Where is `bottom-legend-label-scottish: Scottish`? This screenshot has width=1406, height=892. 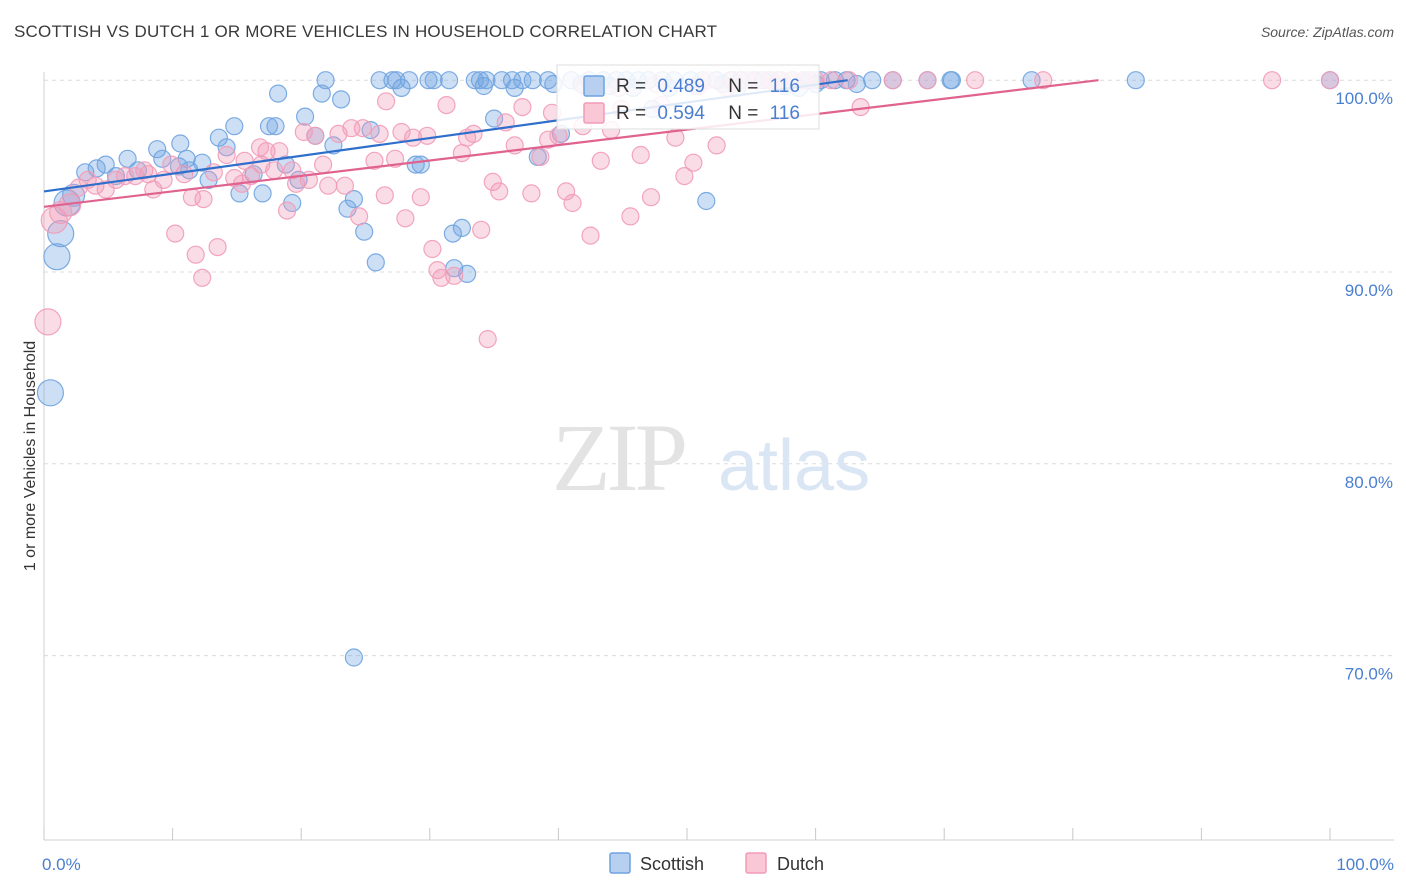 bottom-legend-label-scottish: Scottish is located at coordinates (672, 864).